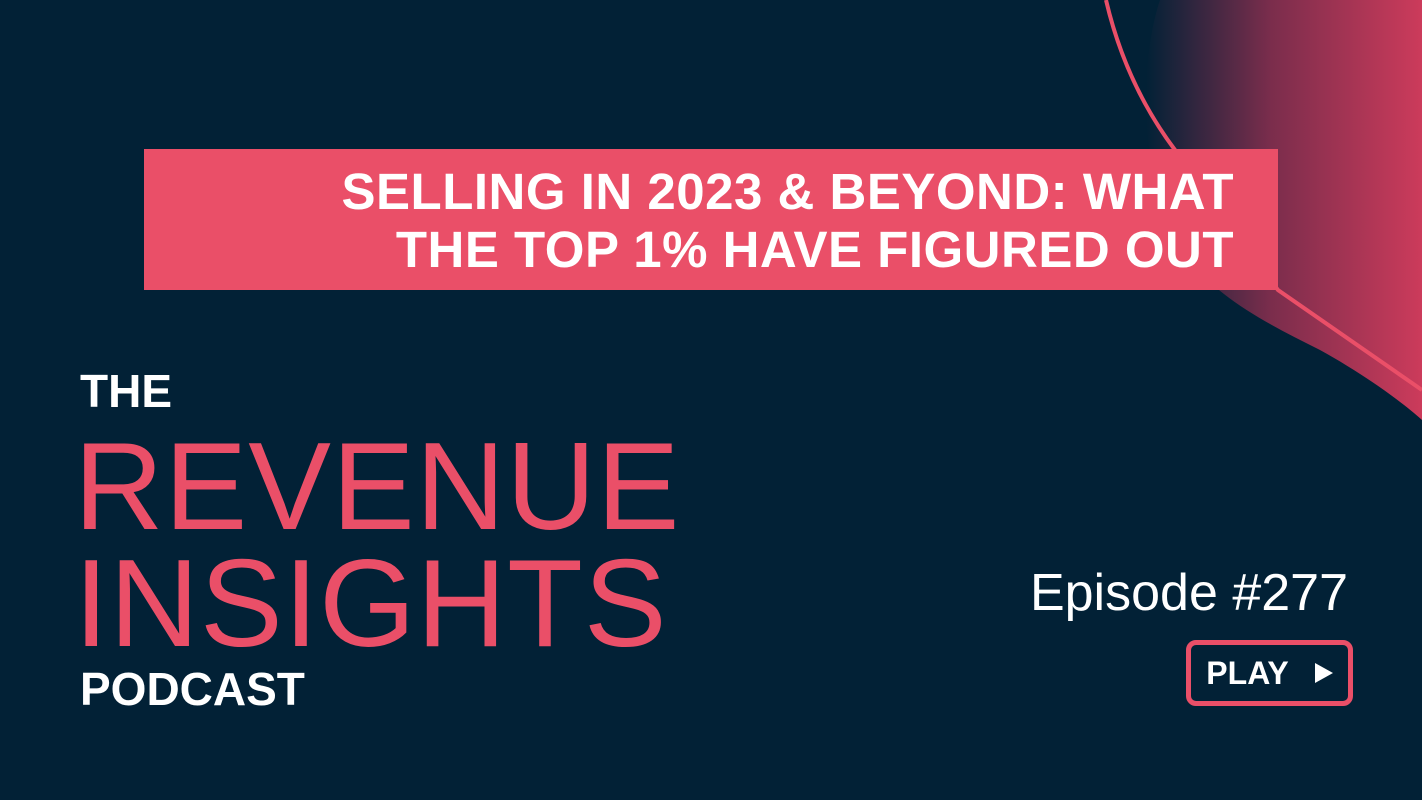  Describe the element at coordinates (192, 689) in the screenshot. I see `podcast-name-podcast: PODCAST` at that location.